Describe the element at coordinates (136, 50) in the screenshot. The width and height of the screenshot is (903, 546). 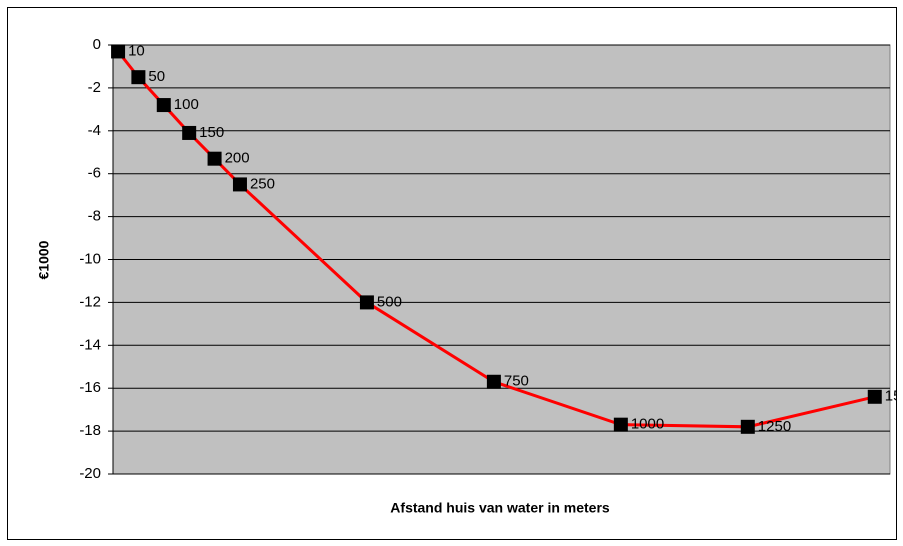
I see `data-label: 10` at that location.